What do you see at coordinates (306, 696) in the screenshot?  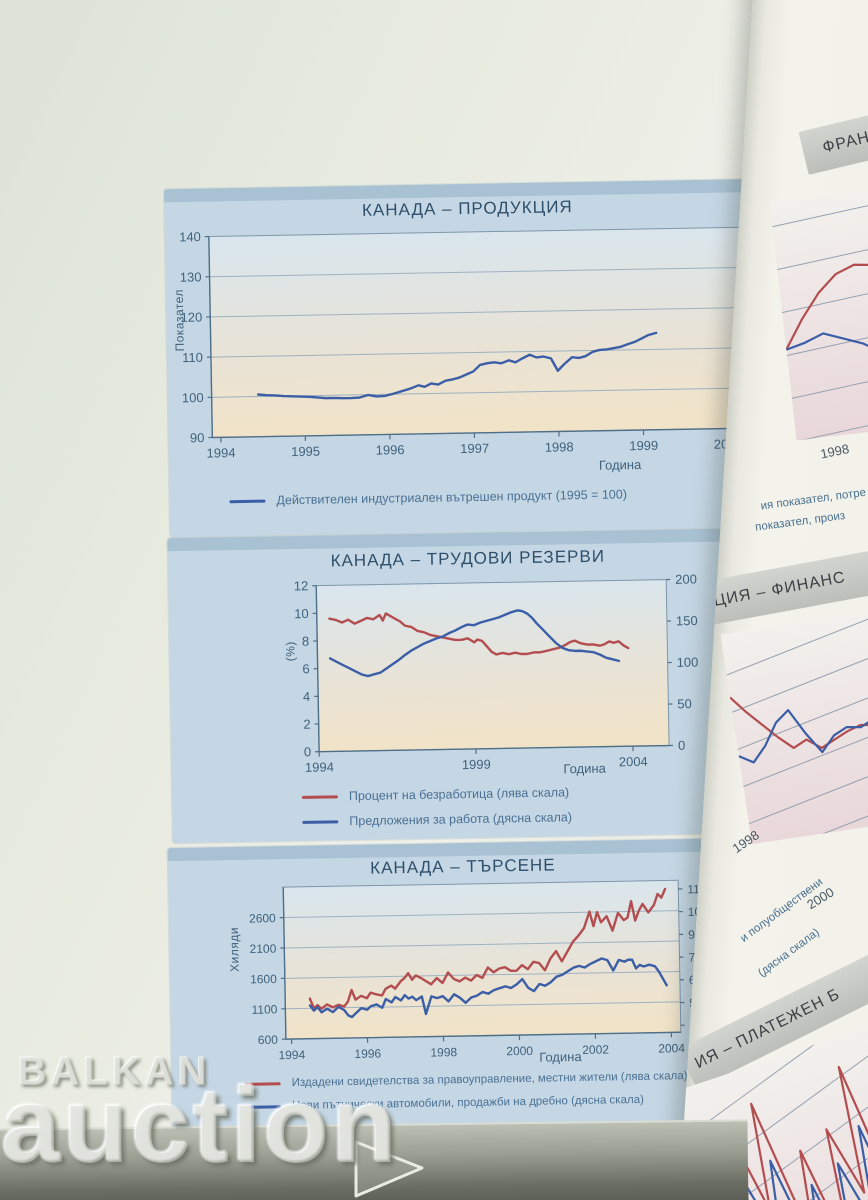 I see `y-axis-tick-label: 4` at bounding box center [306, 696].